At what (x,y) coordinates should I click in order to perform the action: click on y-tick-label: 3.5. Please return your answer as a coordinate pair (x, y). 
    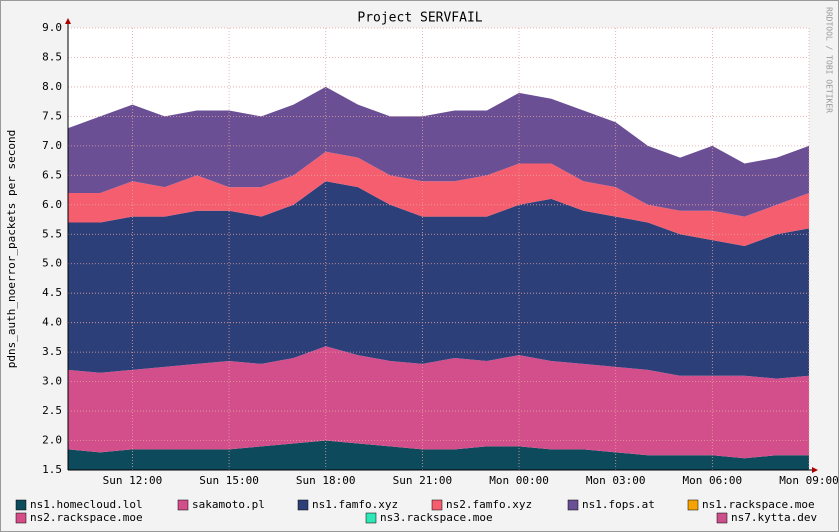
    Looking at the image, I should click on (52, 351).